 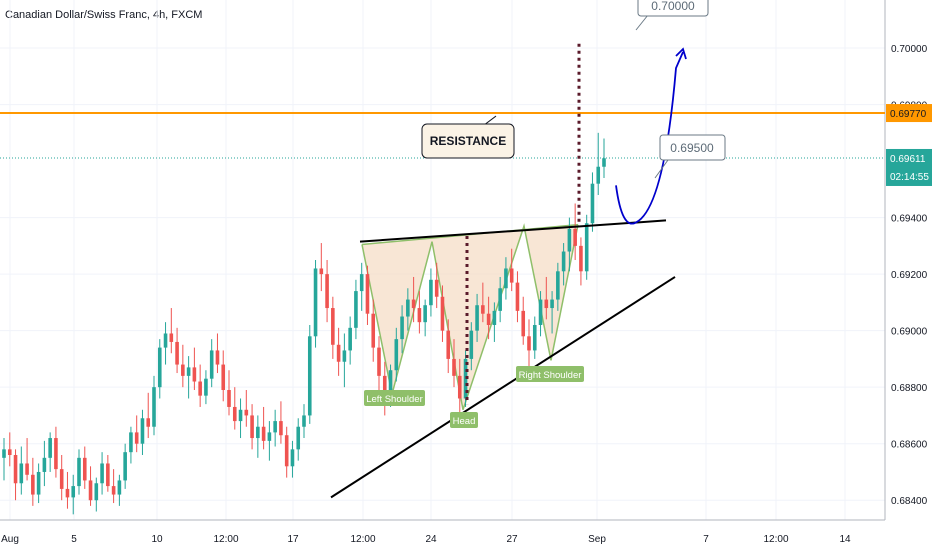 I want to click on pattern-area, so click(x=470, y=317).